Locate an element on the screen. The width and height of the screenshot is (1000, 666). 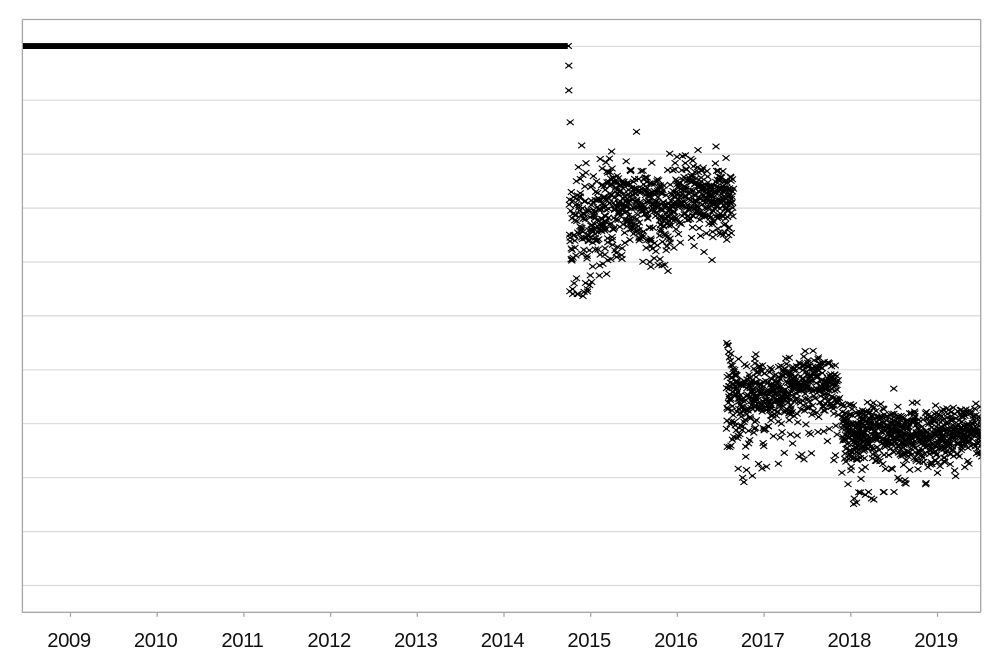
svg-text: 2019 is located at coordinates (936, 641).